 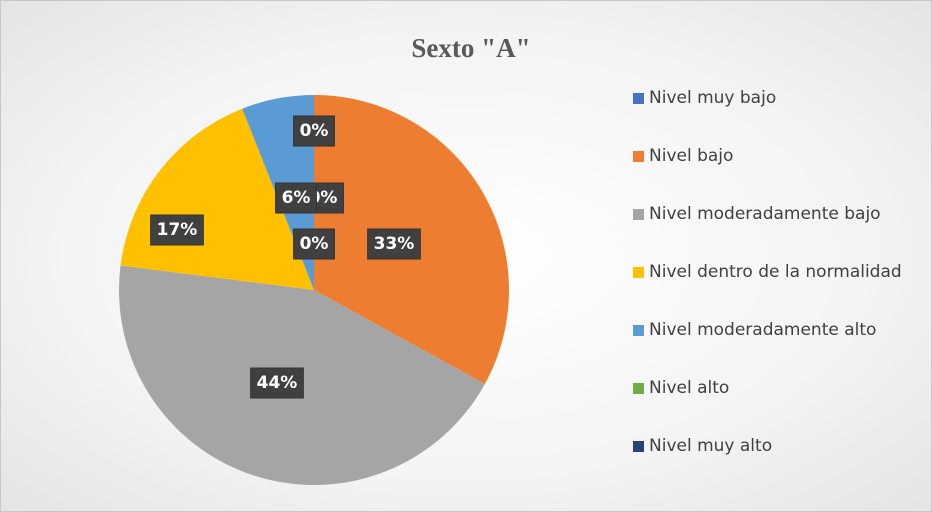 I want to click on legend-entry: Nivel dentro de la normalidad, so click(x=767, y=272).